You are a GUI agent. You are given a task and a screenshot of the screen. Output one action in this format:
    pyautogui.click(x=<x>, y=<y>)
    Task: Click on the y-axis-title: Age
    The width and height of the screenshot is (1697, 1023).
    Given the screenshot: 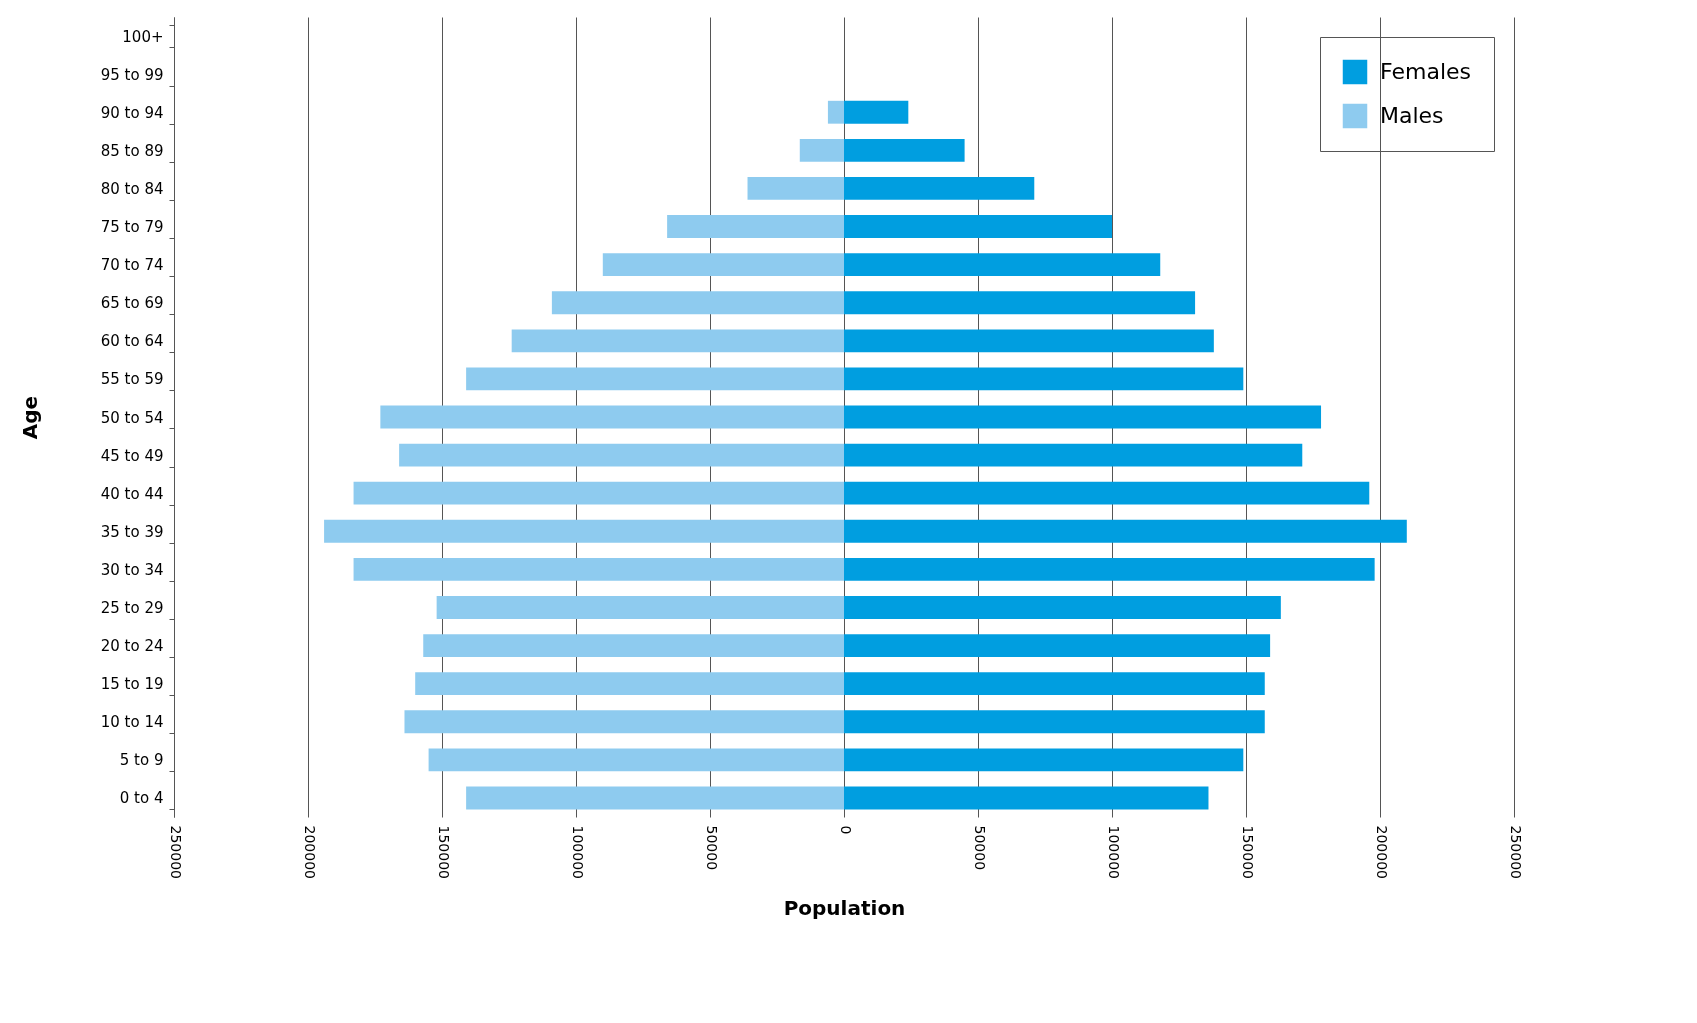 What is the action you would take?
    pyautogui.click(x=29, y=417)
    